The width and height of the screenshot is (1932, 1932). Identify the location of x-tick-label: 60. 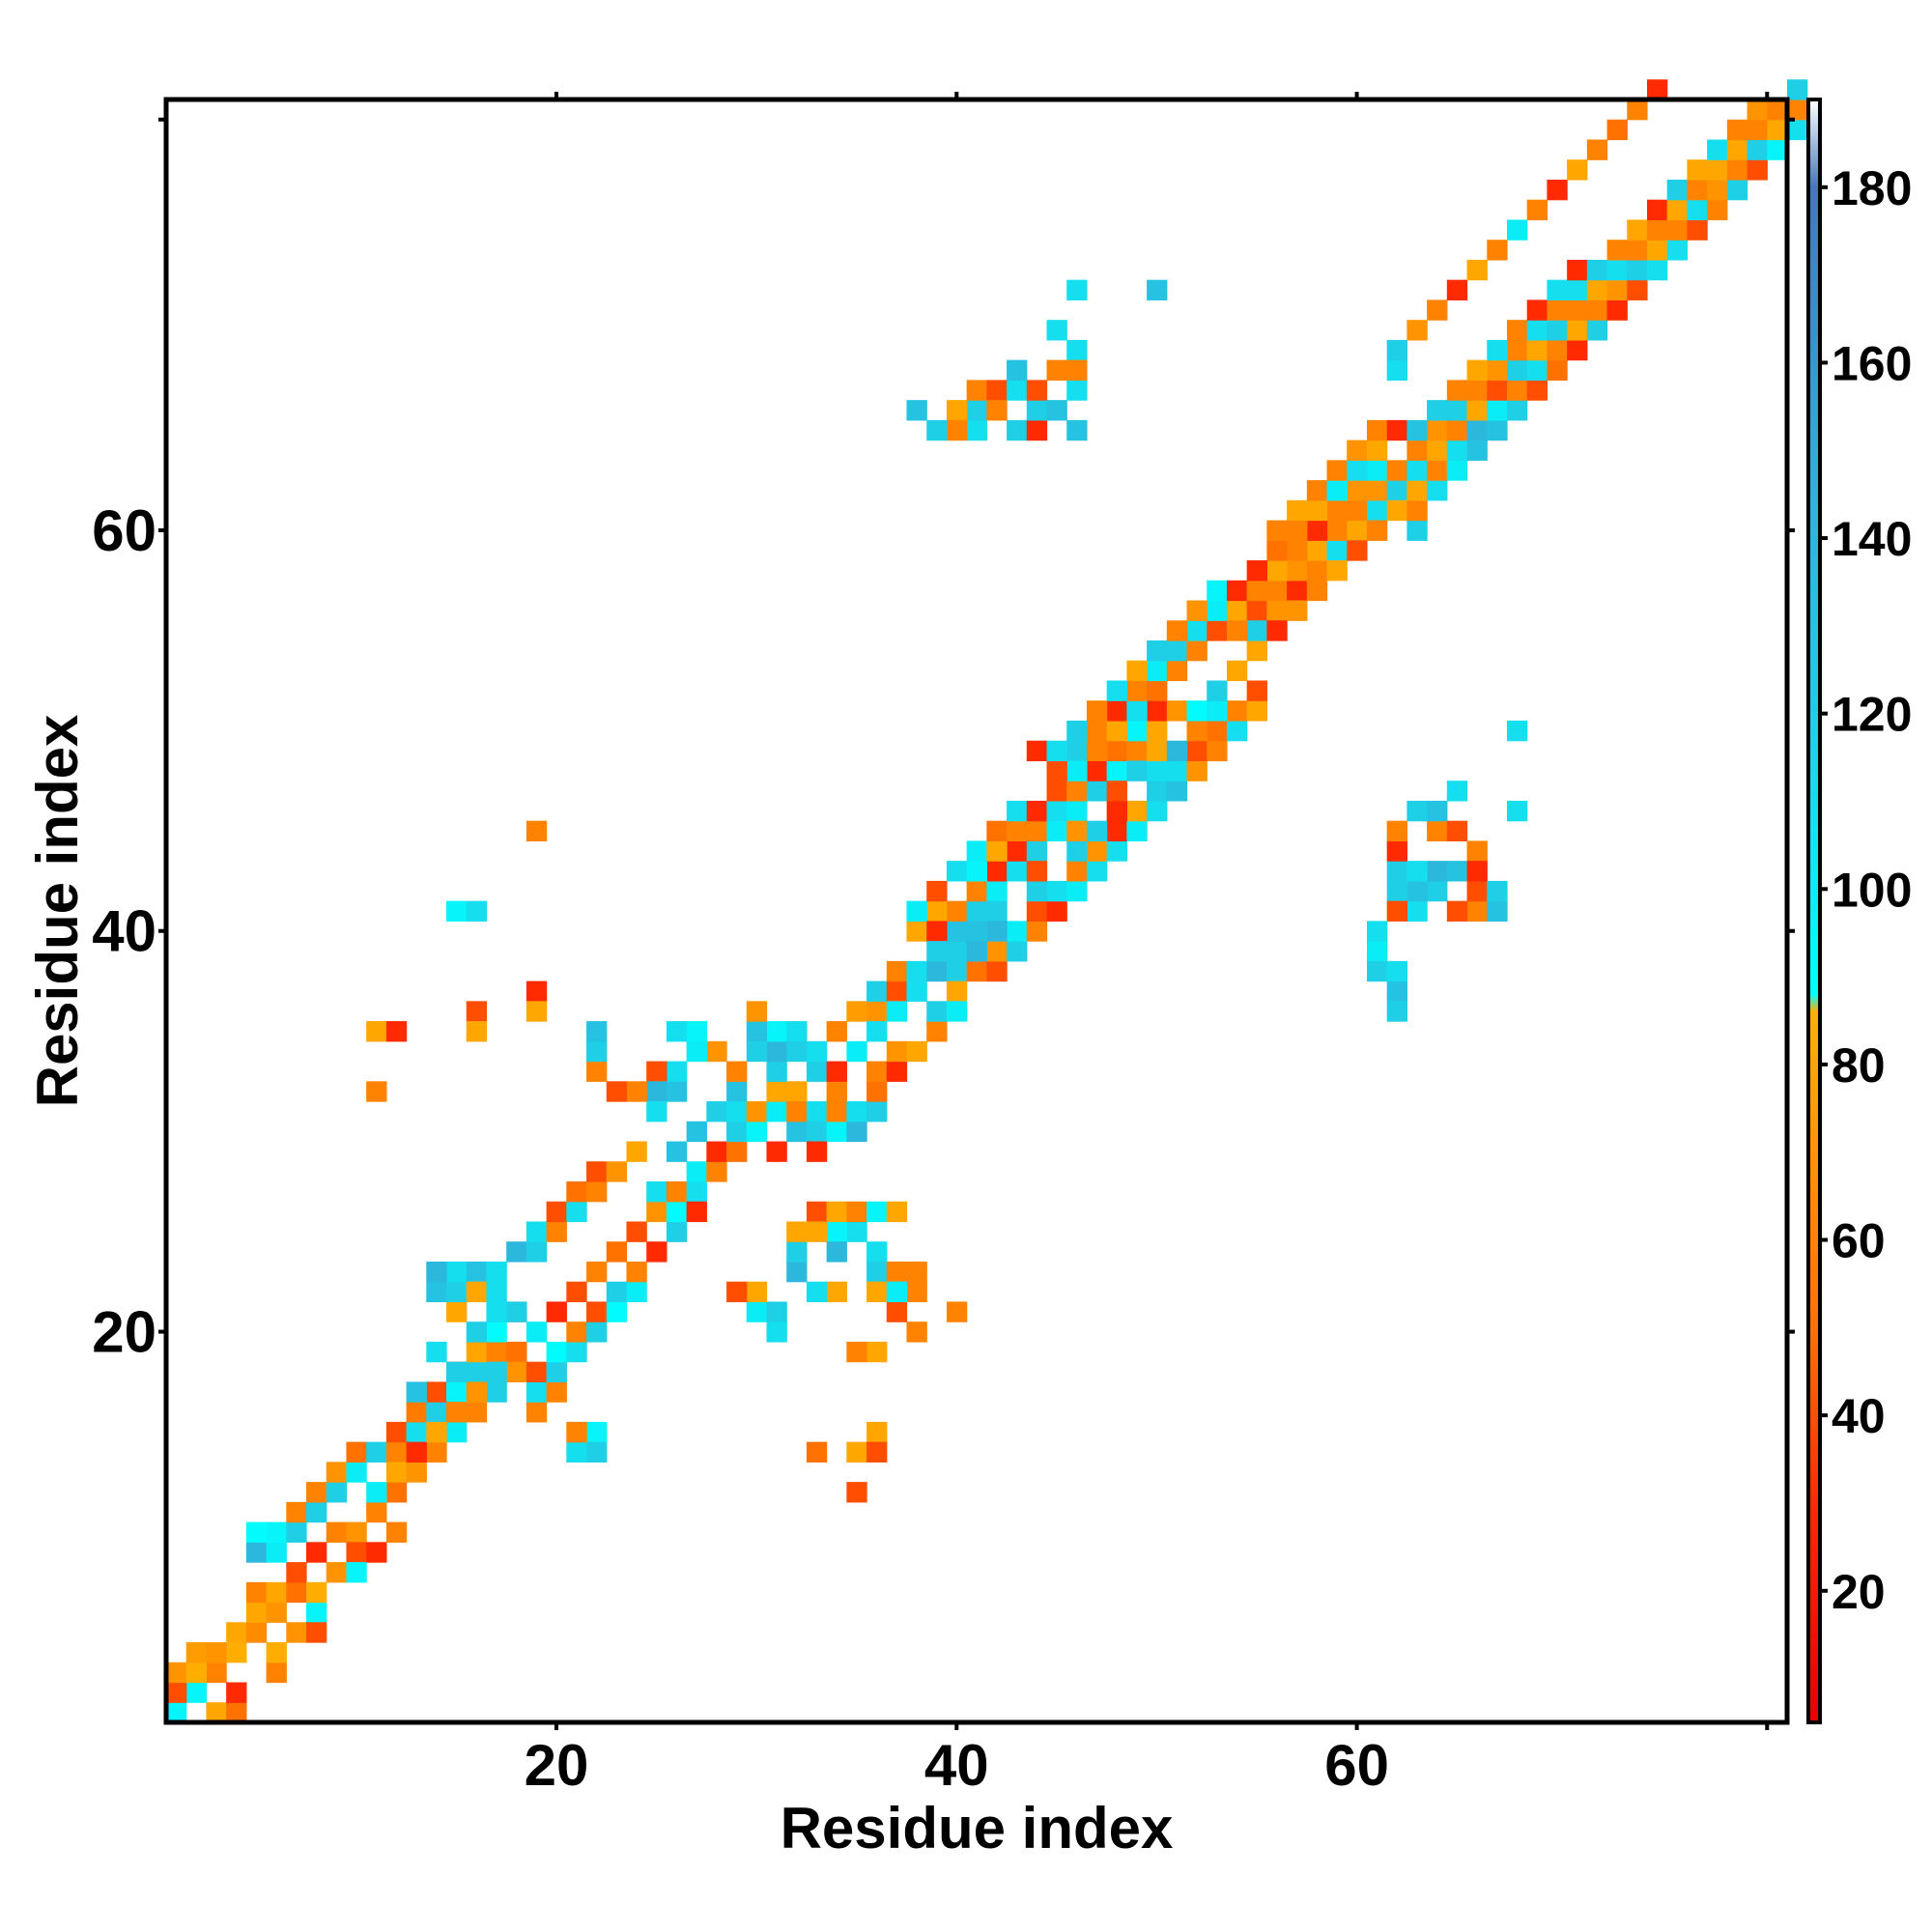
(1356, 1765).